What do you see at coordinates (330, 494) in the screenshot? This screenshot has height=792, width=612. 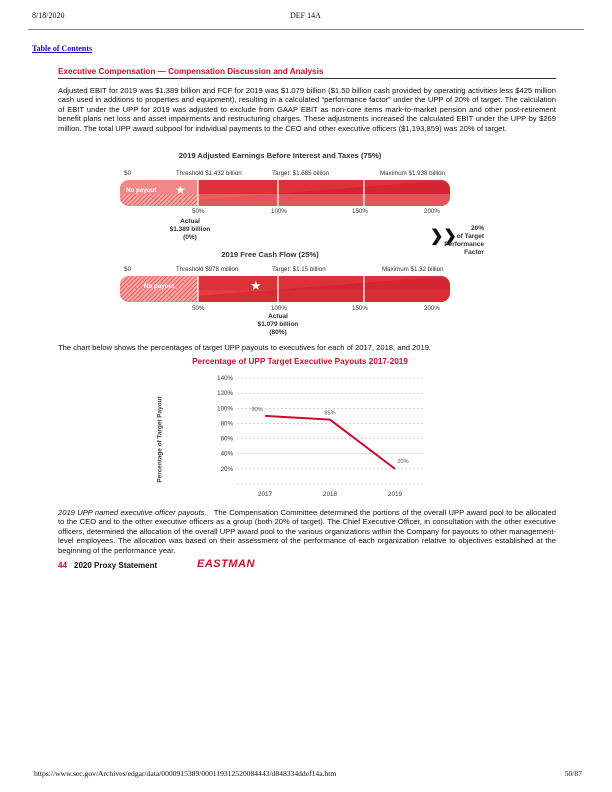 I see `x-tick-label: 2018` at bounding box center [330, 494].